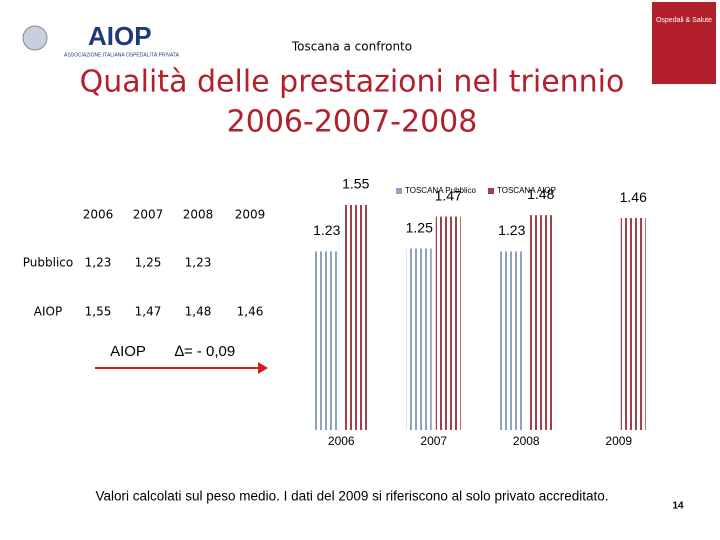 This screenshot has width=720, height=540. I want to click on table-header: 2006, so click(98, 215).